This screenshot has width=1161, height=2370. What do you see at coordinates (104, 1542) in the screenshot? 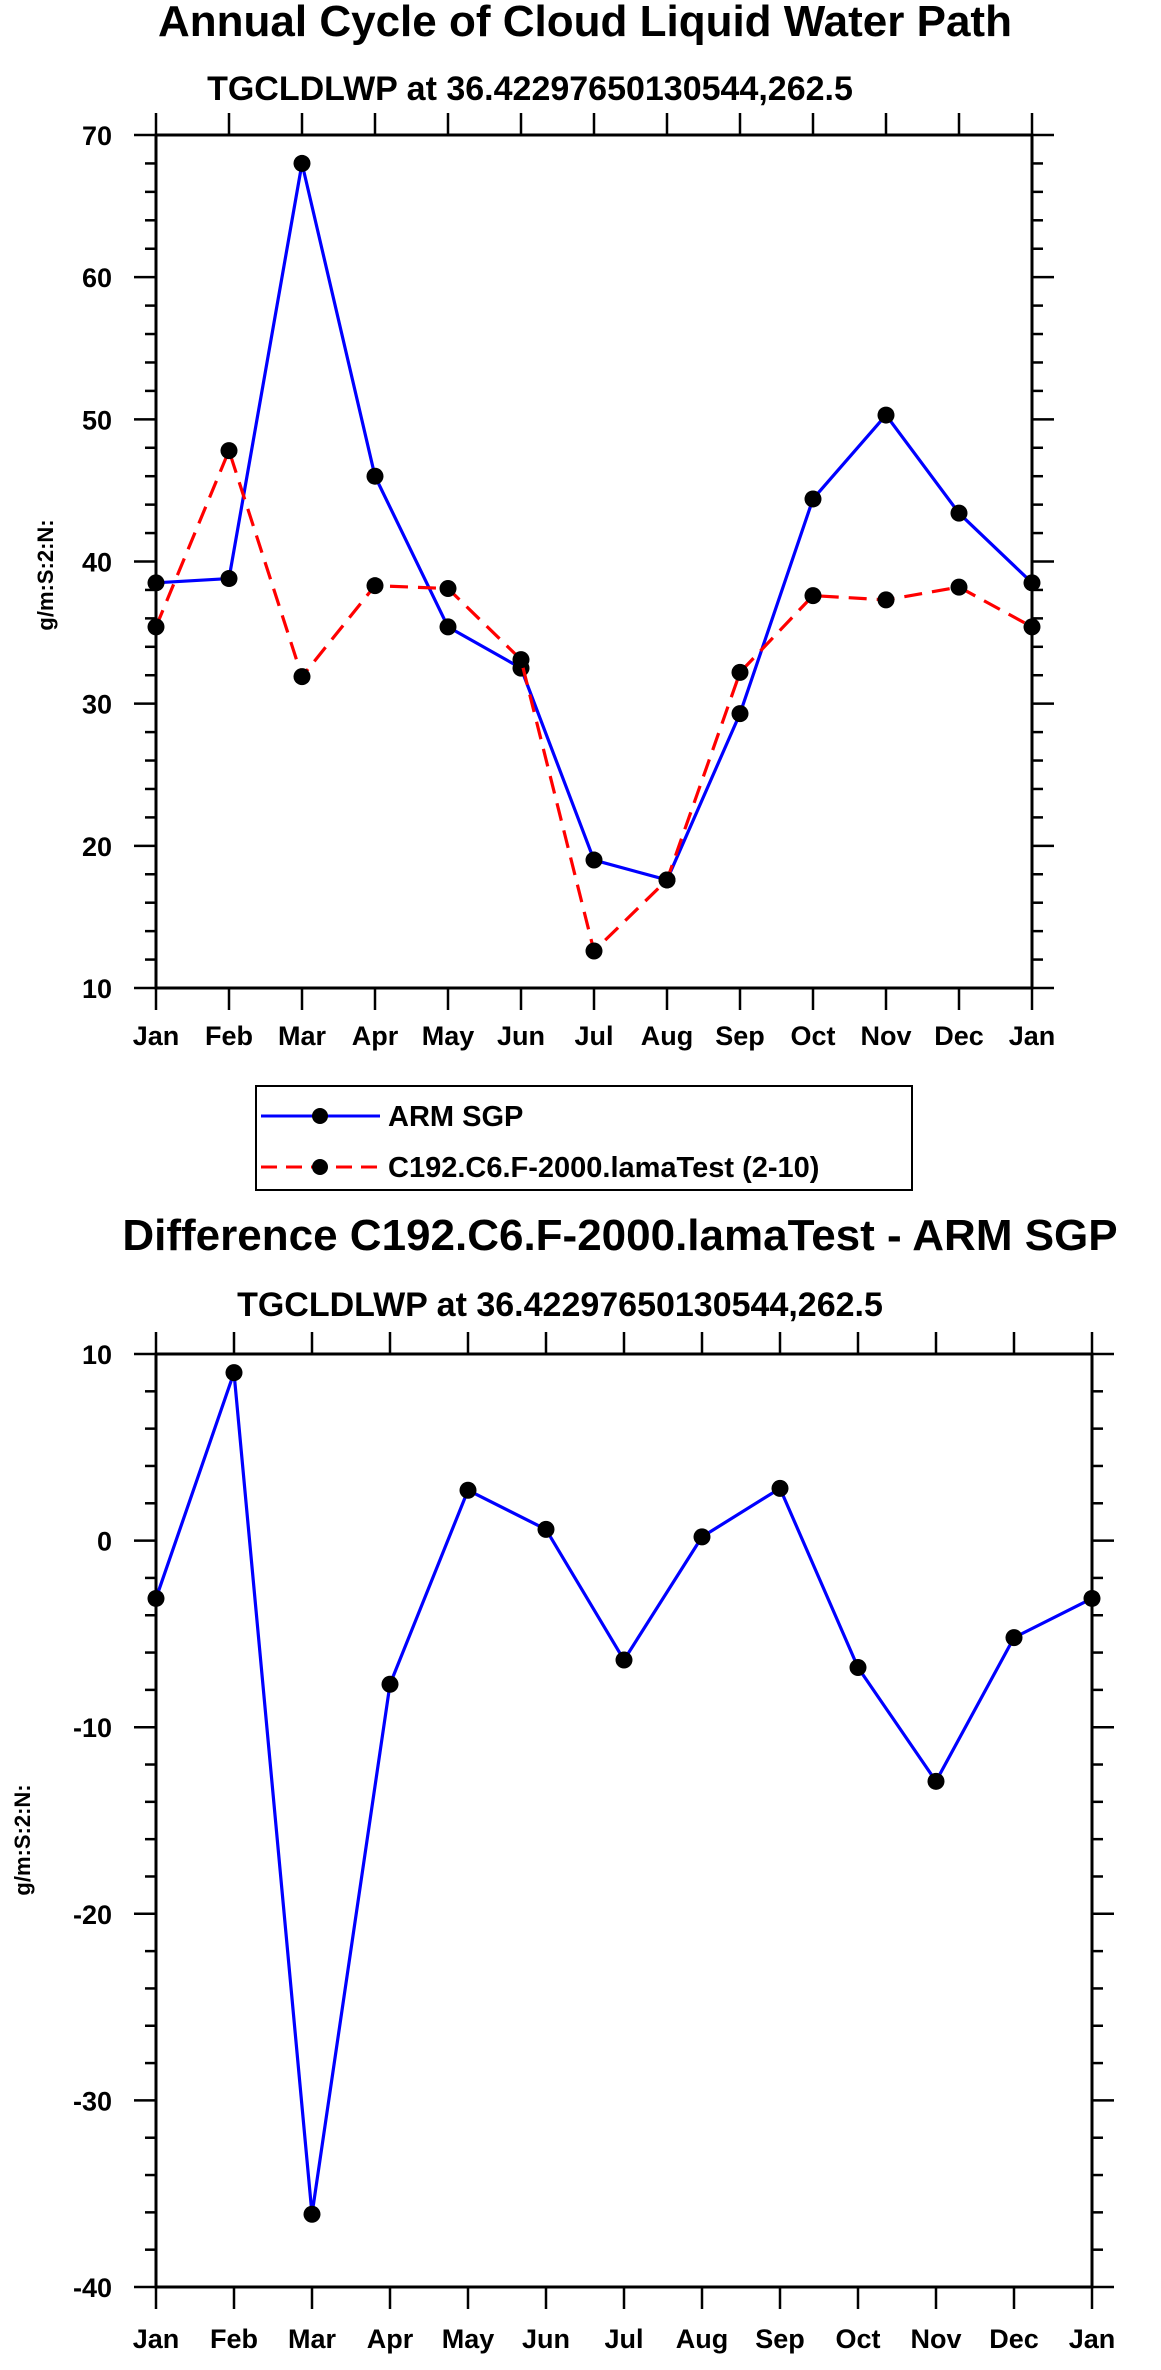
I see `y-tick-label: 0` at bounding box center [104, 1542].